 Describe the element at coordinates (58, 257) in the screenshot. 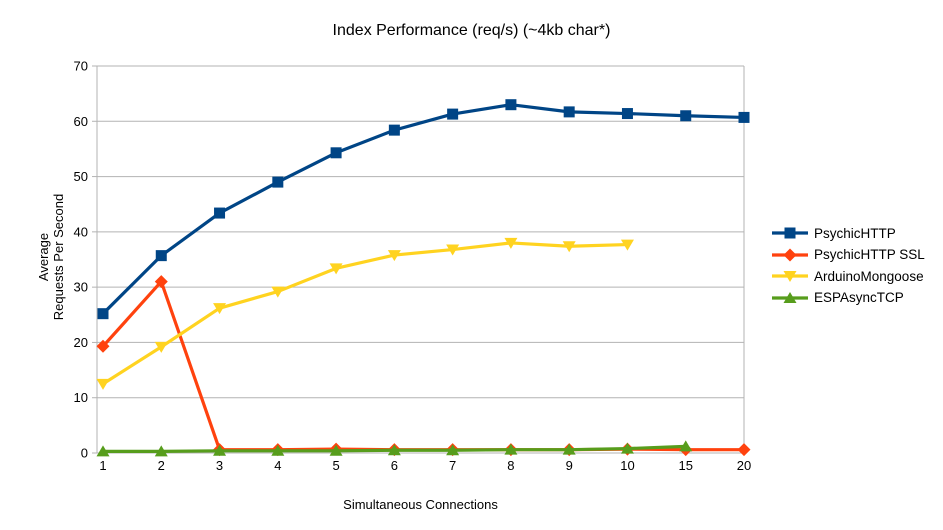

I see `y-axis-title-line2: Requests Per Second` at that location.